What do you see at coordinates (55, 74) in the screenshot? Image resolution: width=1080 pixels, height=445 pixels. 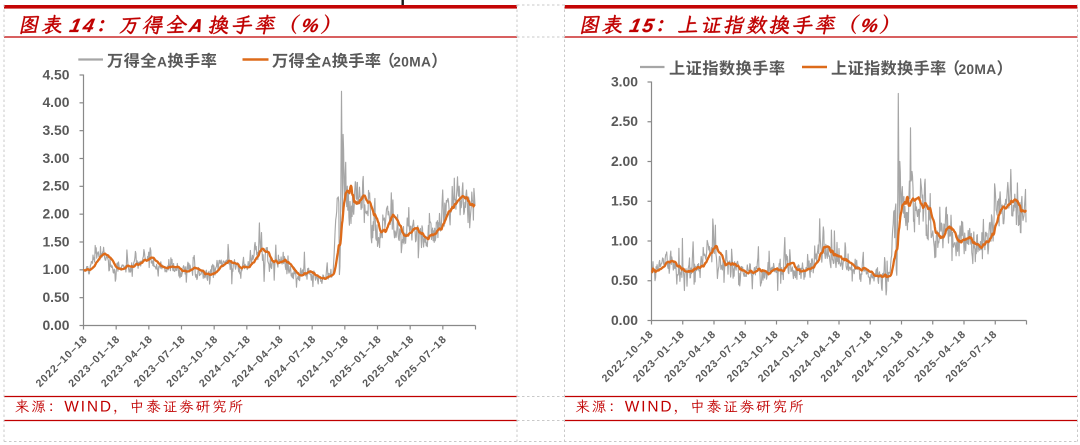 I see `svg-text: 4.50` at bounding box center [55, 74].